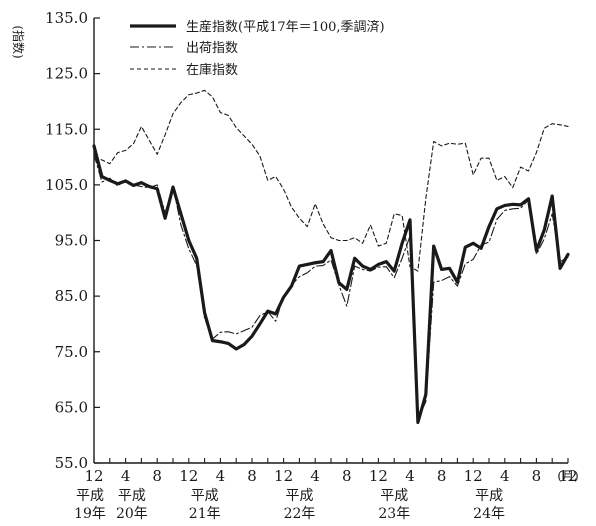 This screenshot has height=526, width=596. What do you see at coordinates (489, 513) in the screenshot?
I see `x-year-label: 24年` at bounding box center [489, 513].